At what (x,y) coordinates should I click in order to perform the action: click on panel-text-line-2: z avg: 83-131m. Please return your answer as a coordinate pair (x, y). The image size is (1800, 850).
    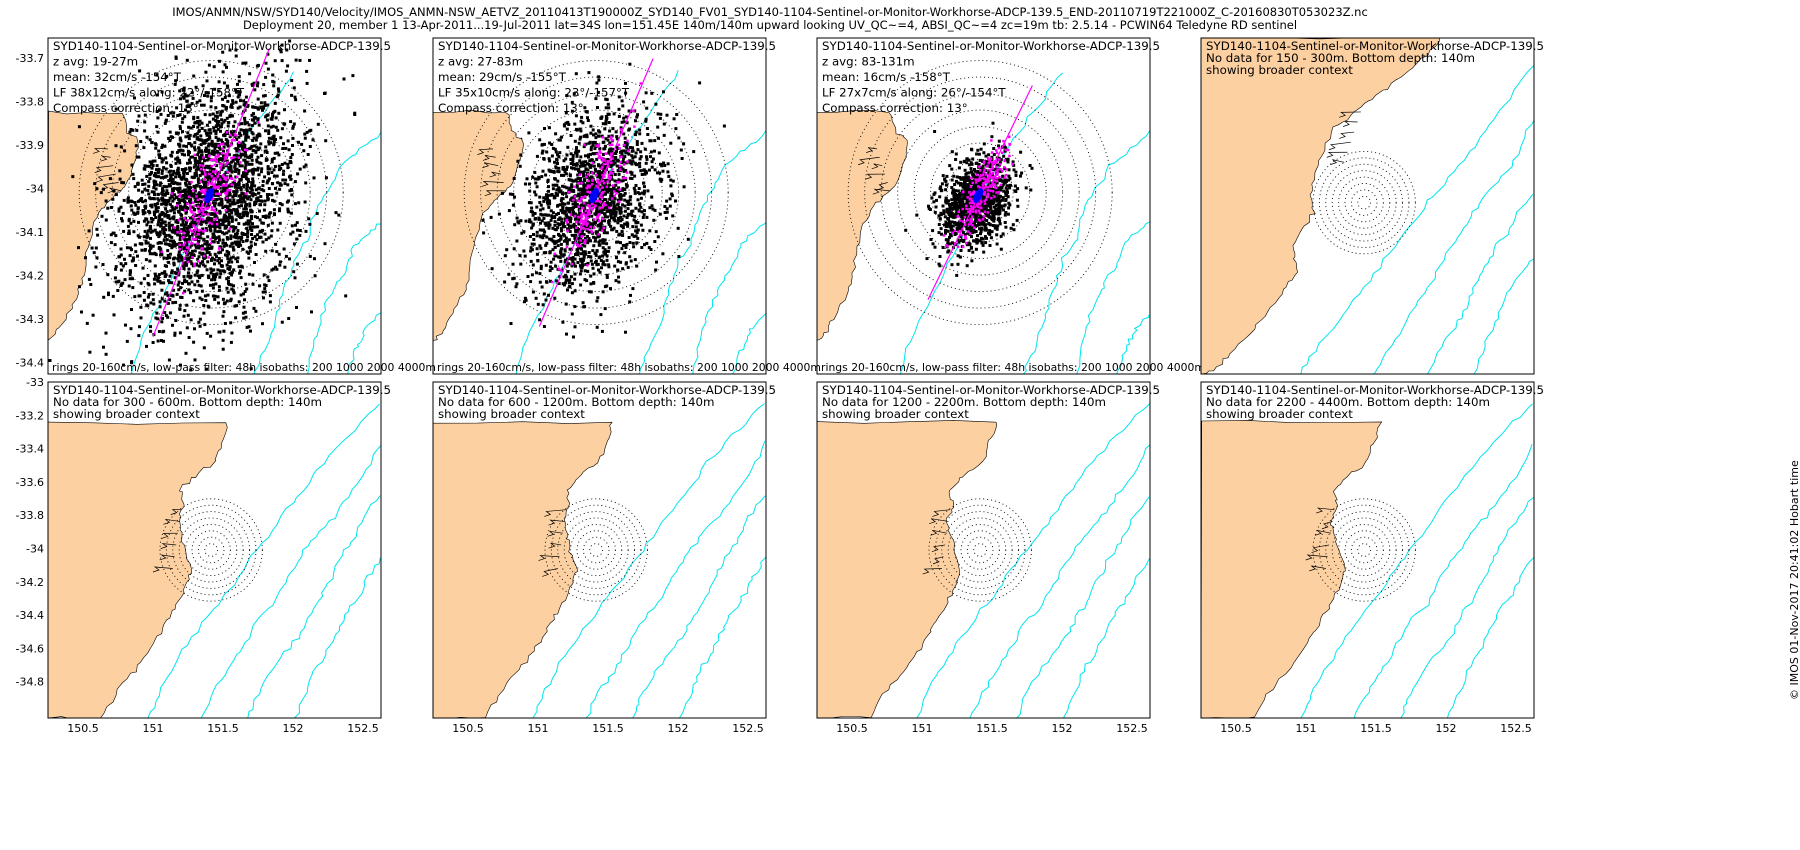
    Looking at the image, I should click on (868, 62).